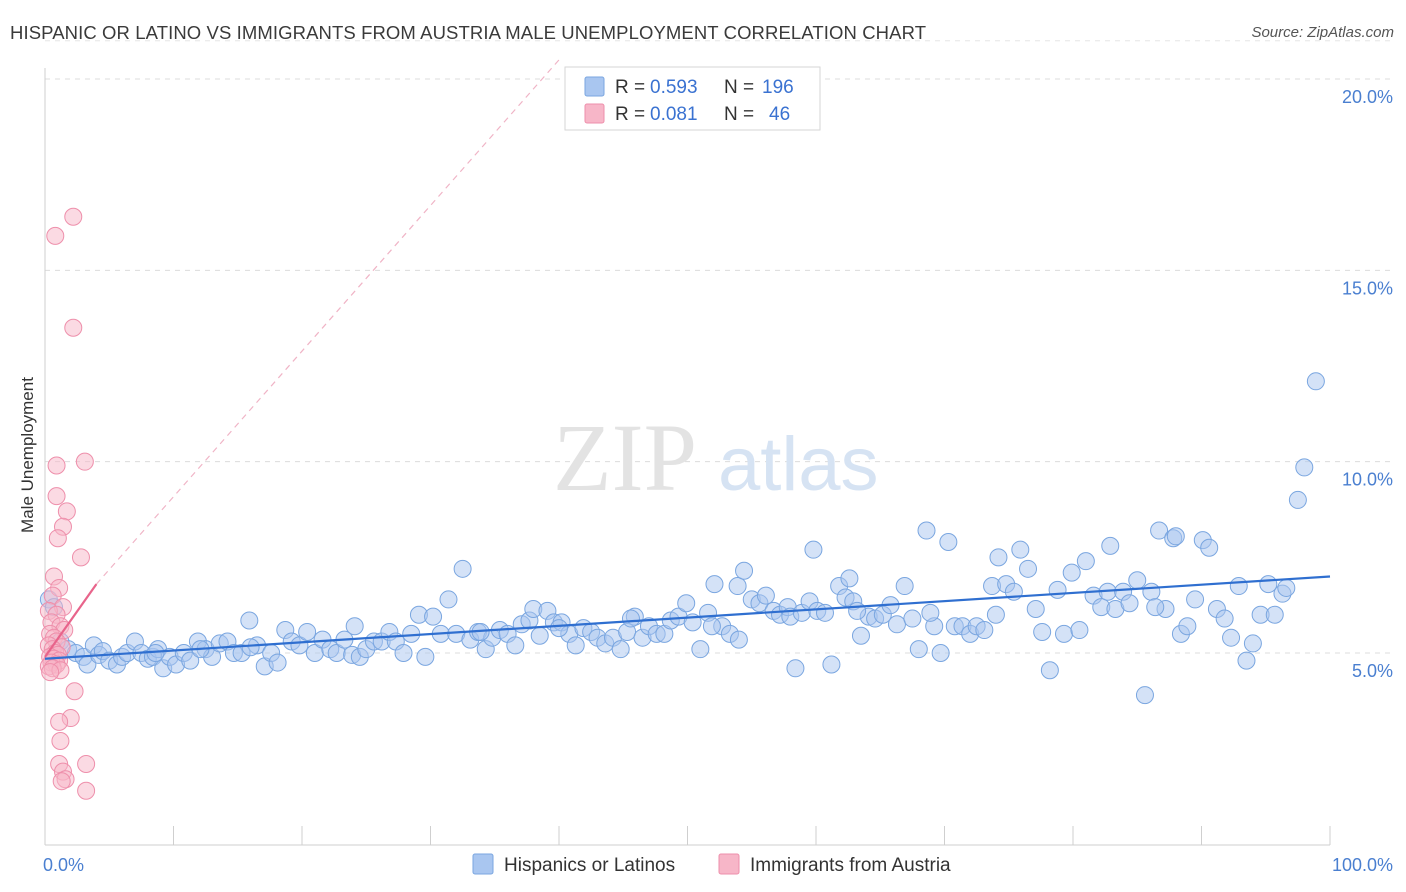 This screenshot has width=1406, height=892. I want to click on y-tick-label-1: 10.0%, so click(1367, 480).